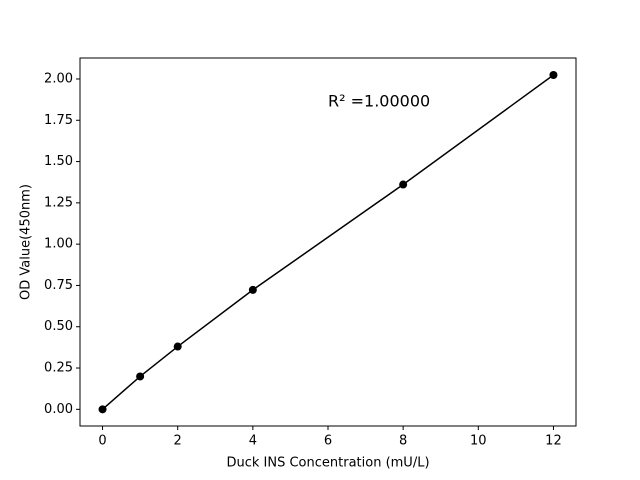 The image size is (640, 480). Describe the element at coordinates (178, 441) in the screenshot. I see `x-tick-label: 2` at that location.